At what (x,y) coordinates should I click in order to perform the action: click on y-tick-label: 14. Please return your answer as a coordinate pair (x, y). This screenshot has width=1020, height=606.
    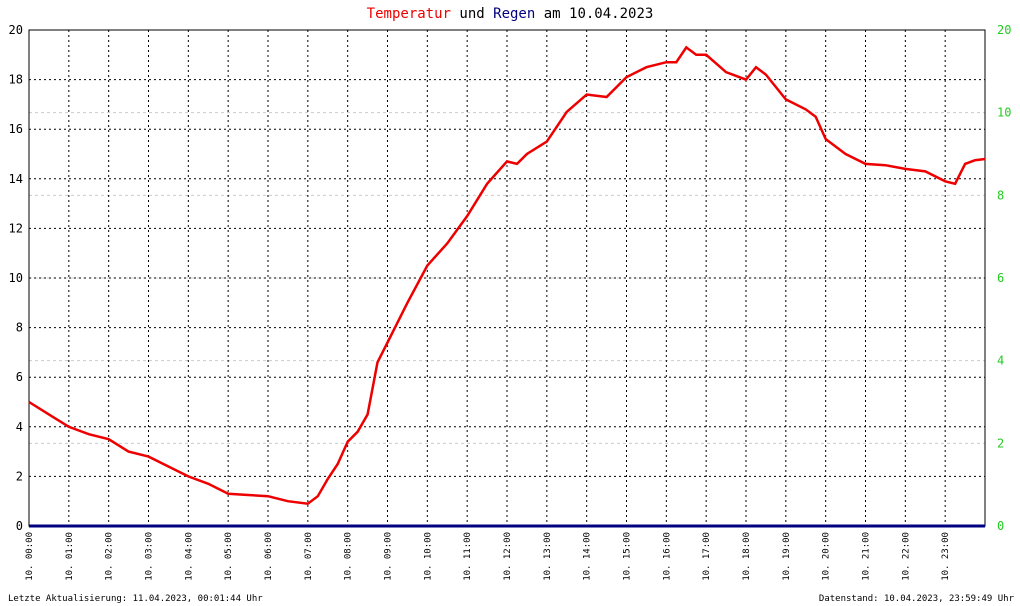
    Looking at the image, I should click on (16, 179).